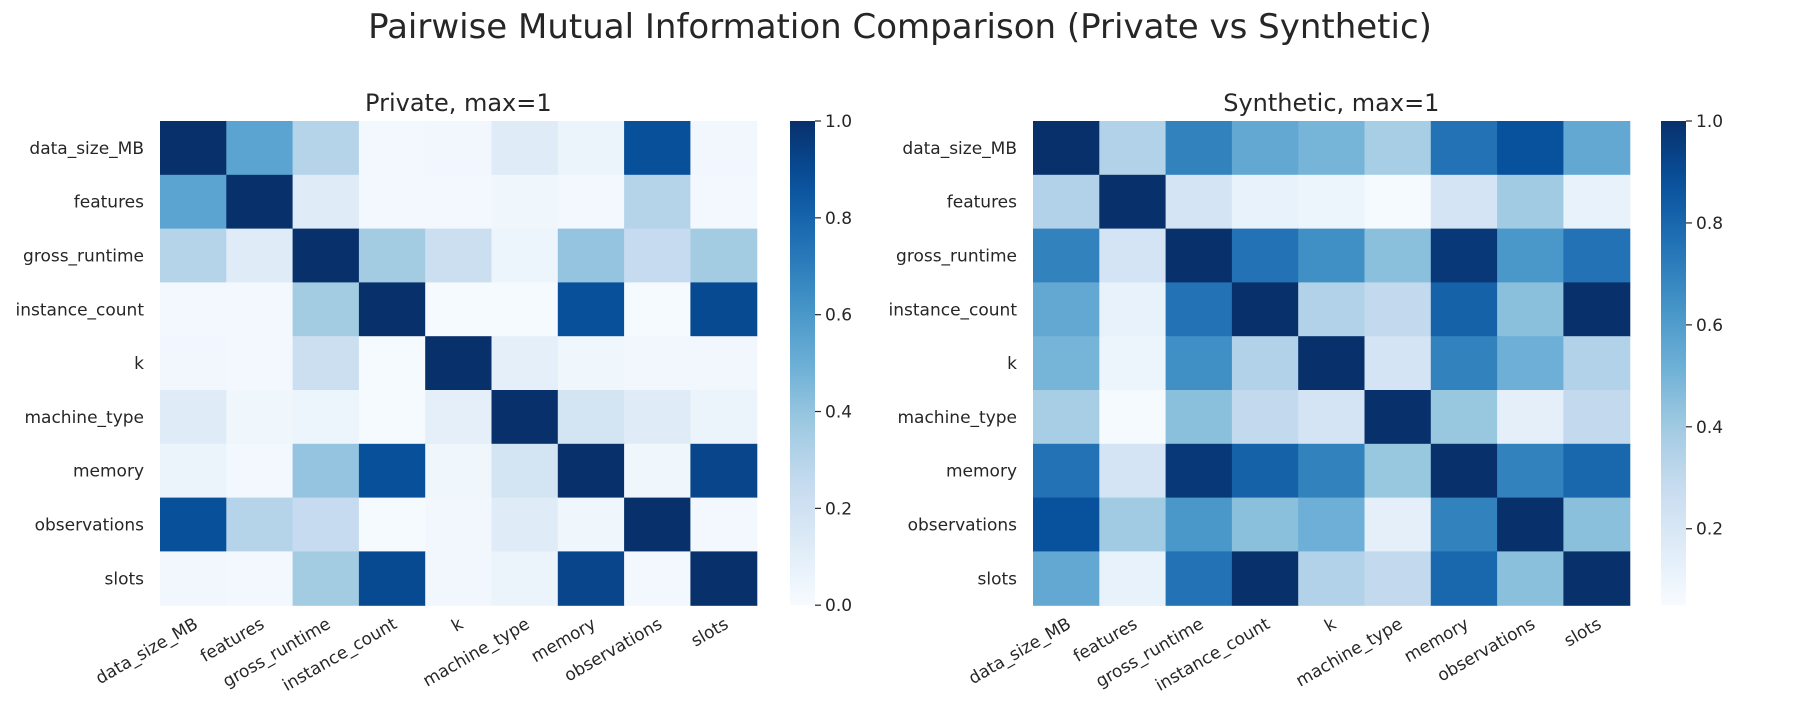 The image size is (1800, 720). What do you see at coordinates (1709, 224) in the screenshot?
I see `colorbar-tick-label: 0.8` at bounding box center [1709, 224].